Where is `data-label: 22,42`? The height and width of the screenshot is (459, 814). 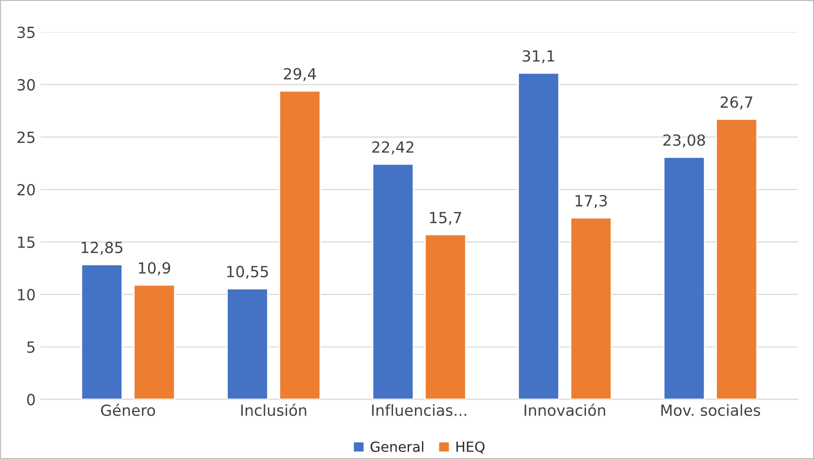 data-label: 22,42 is located at coordinates (393, 147).